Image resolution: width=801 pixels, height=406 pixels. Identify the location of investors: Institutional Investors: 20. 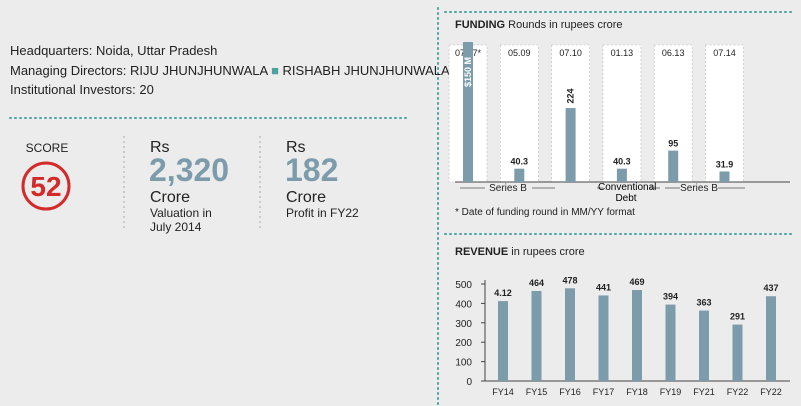
(82, 89).